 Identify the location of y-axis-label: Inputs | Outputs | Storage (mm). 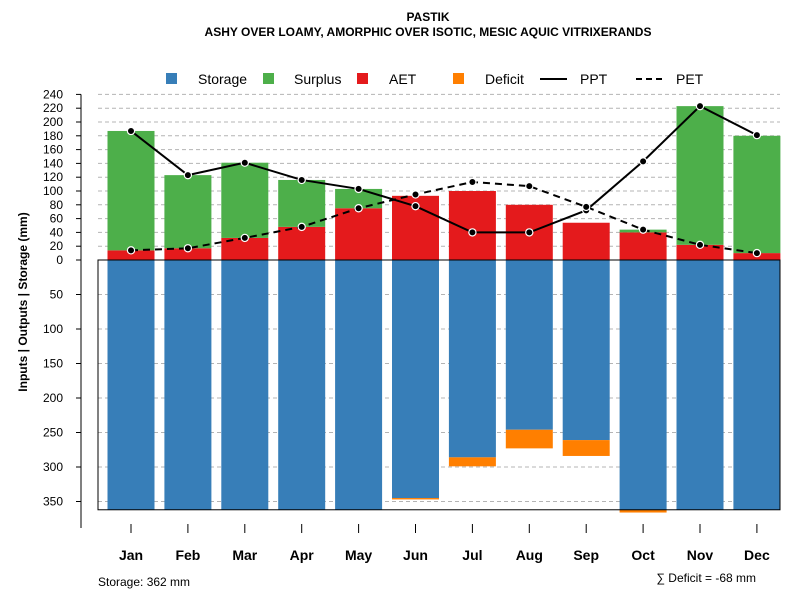
(23, 301).